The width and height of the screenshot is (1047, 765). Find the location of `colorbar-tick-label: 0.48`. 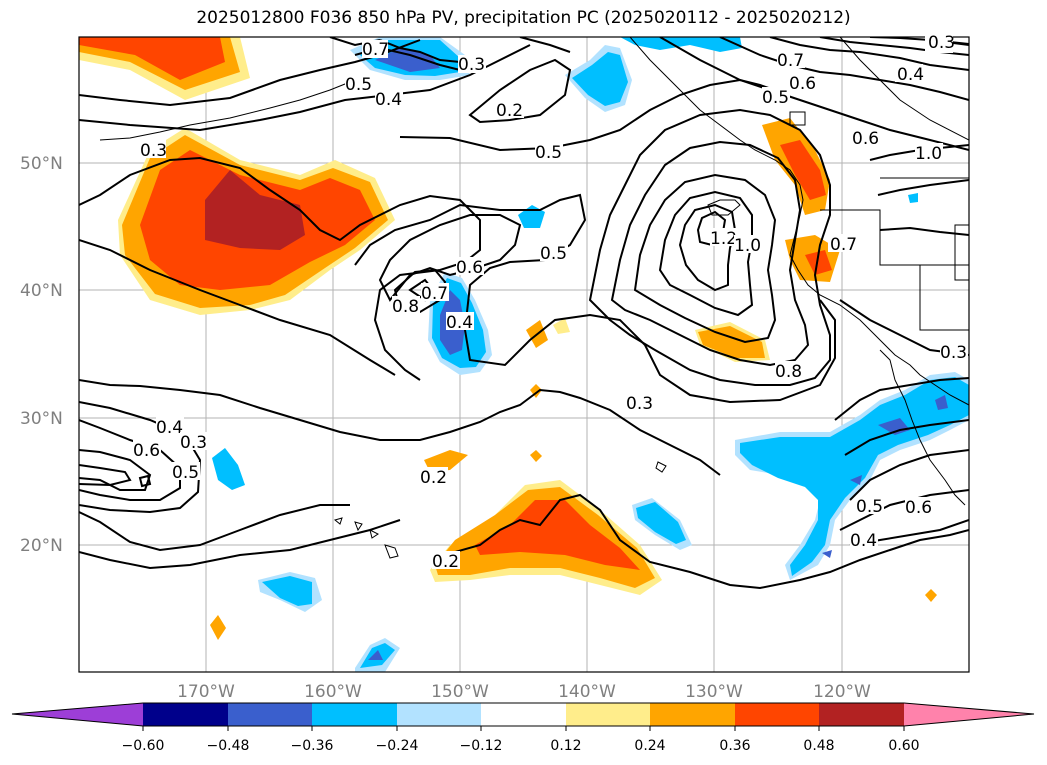

colorbar-tick-label: 0.48 is located at coordinates (818, 746).